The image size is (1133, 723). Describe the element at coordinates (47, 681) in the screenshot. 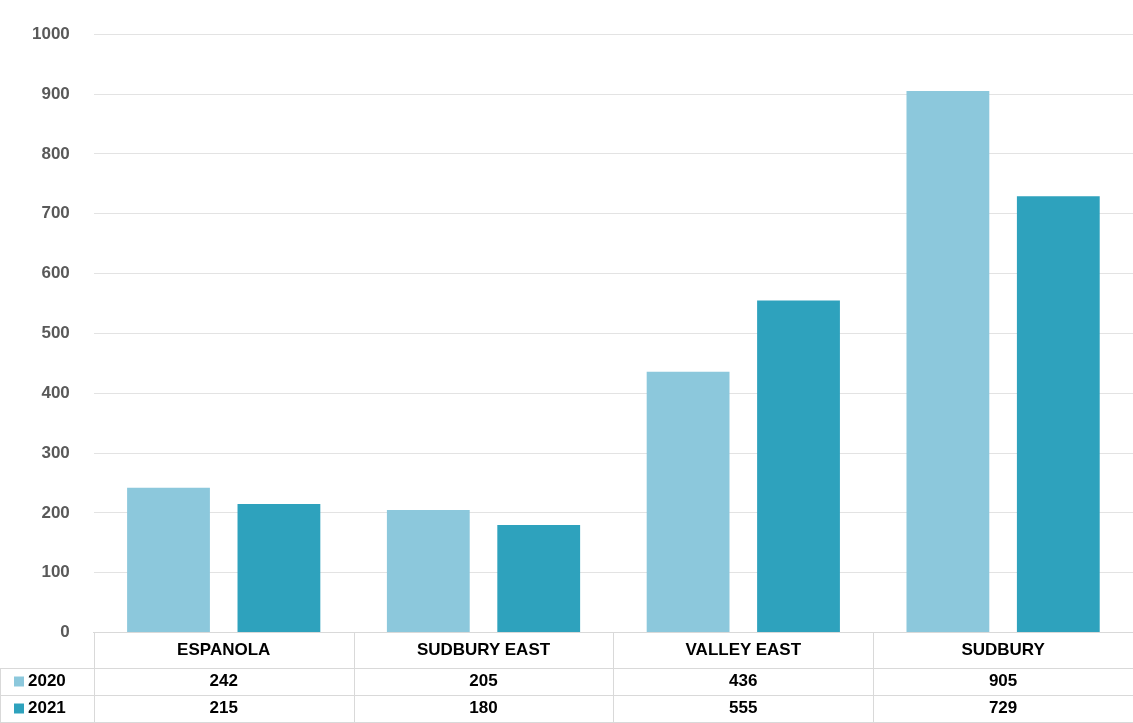

I see `legend-label: 2020` at that location.